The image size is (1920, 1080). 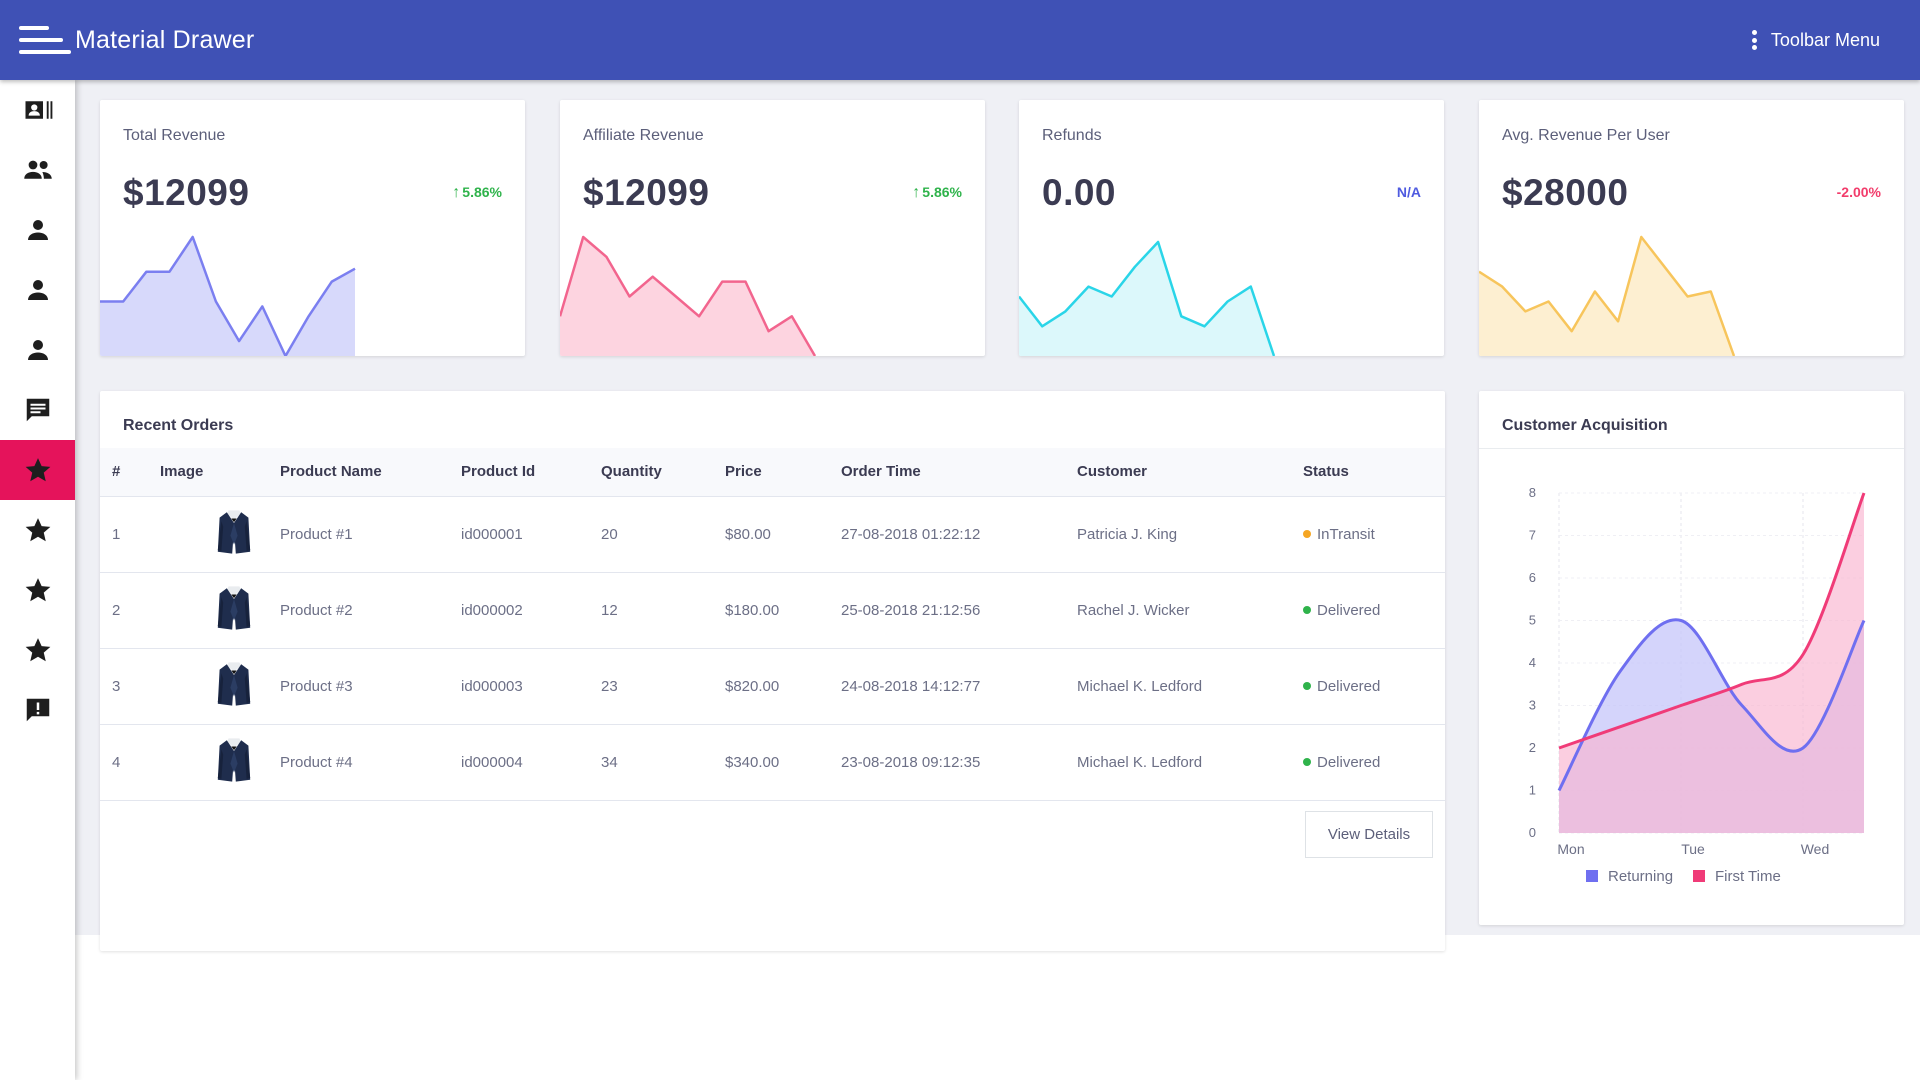 What do you see at coordinates (1532, 705) in the screenshot?
I see `y-tick-label: 3` at bounding box center [1532, 705].